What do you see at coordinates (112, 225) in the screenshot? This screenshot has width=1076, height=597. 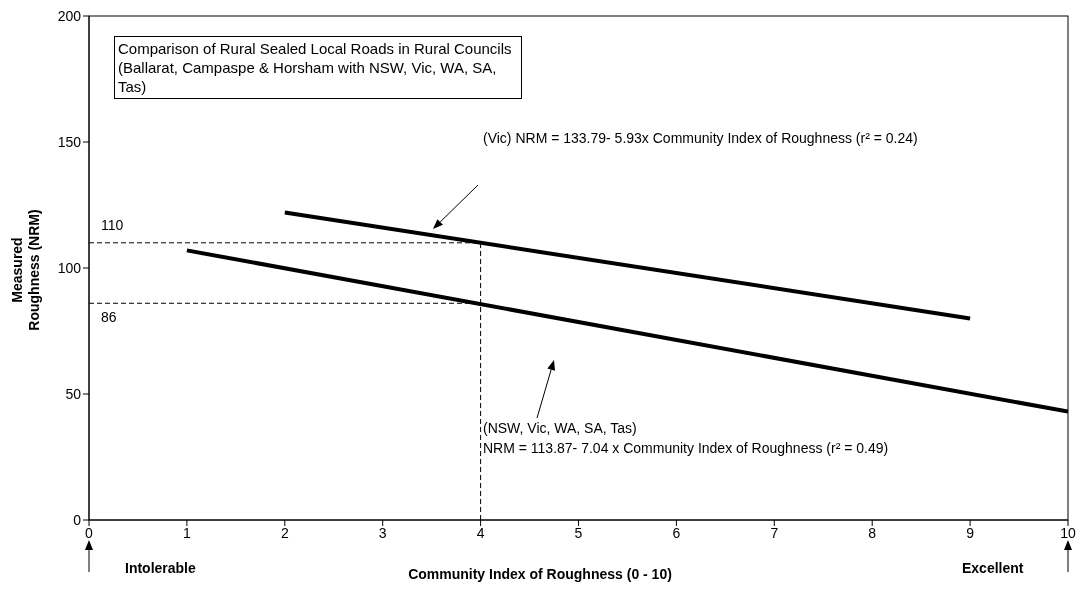 I see `annotation: 110` at bounding box center [112, 225].